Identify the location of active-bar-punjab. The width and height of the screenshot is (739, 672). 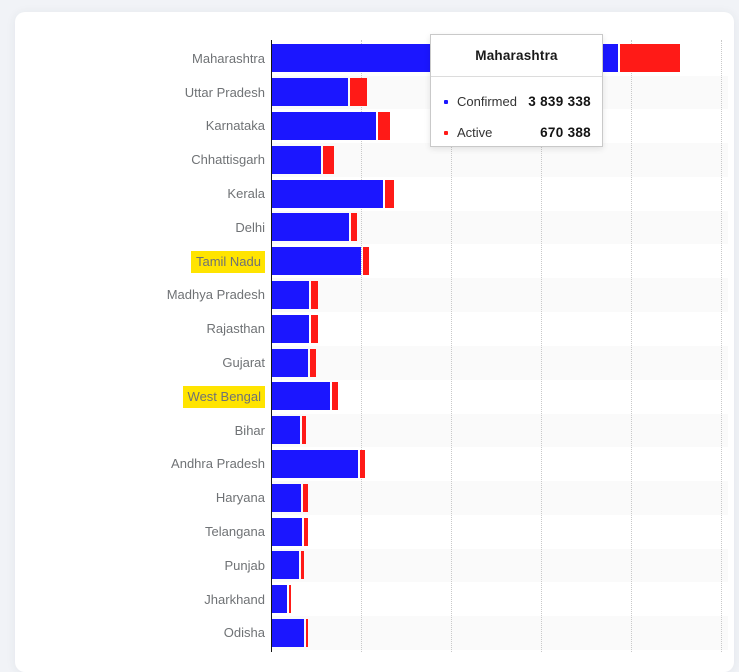
(303, 565).